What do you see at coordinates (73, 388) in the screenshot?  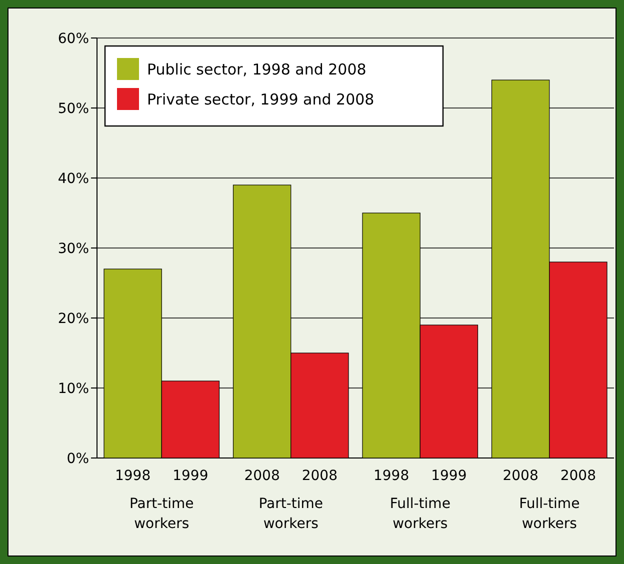 I see `y-tick-label: 10%` at bounding box center [73, 388].